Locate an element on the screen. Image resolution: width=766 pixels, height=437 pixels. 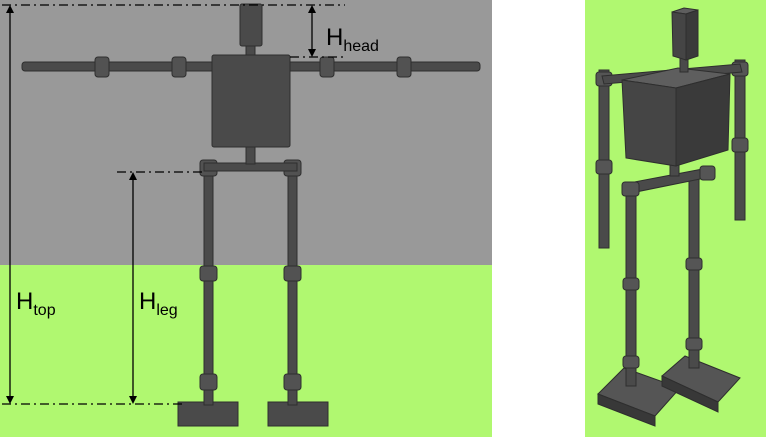
left-ankle-joint is located at coordinates (208, 382).